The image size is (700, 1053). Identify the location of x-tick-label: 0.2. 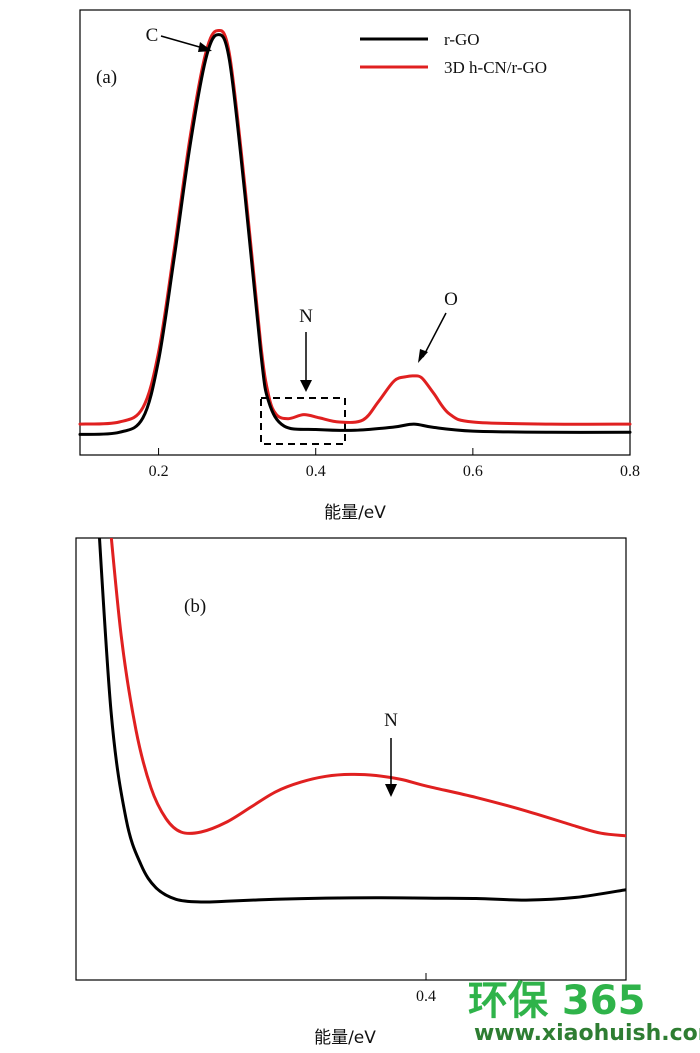
(159, 471).